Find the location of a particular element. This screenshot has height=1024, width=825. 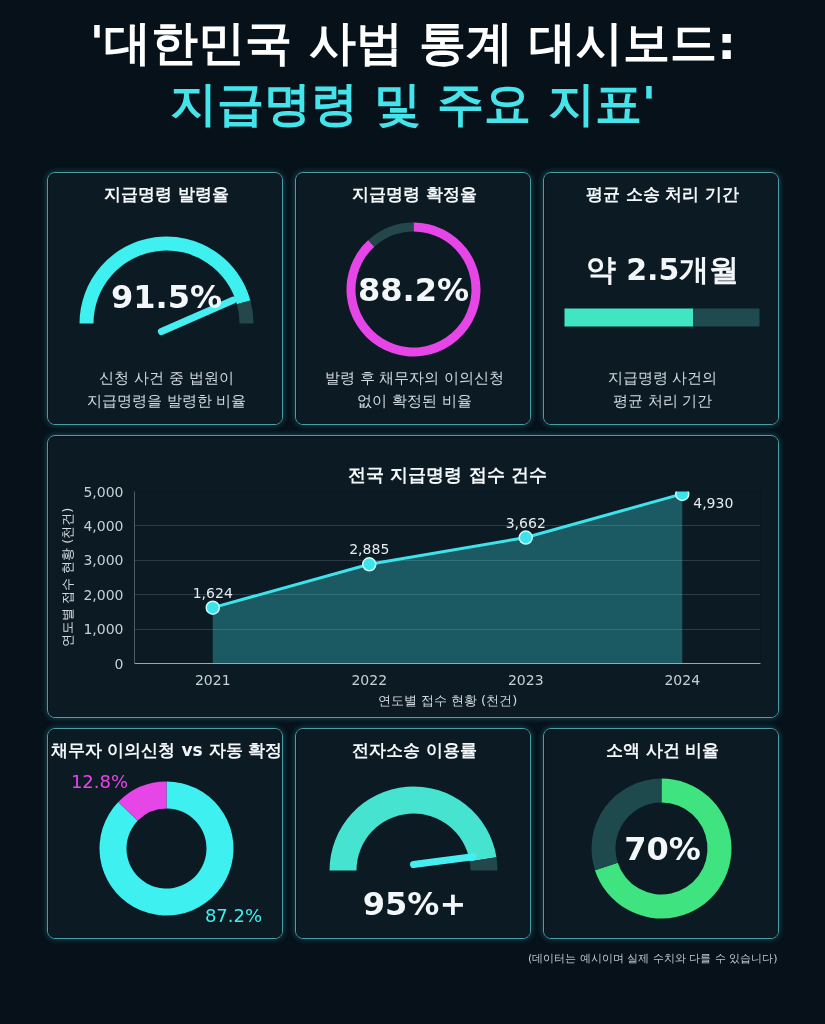

text: 95%+ is located at coordinates (414, 903).